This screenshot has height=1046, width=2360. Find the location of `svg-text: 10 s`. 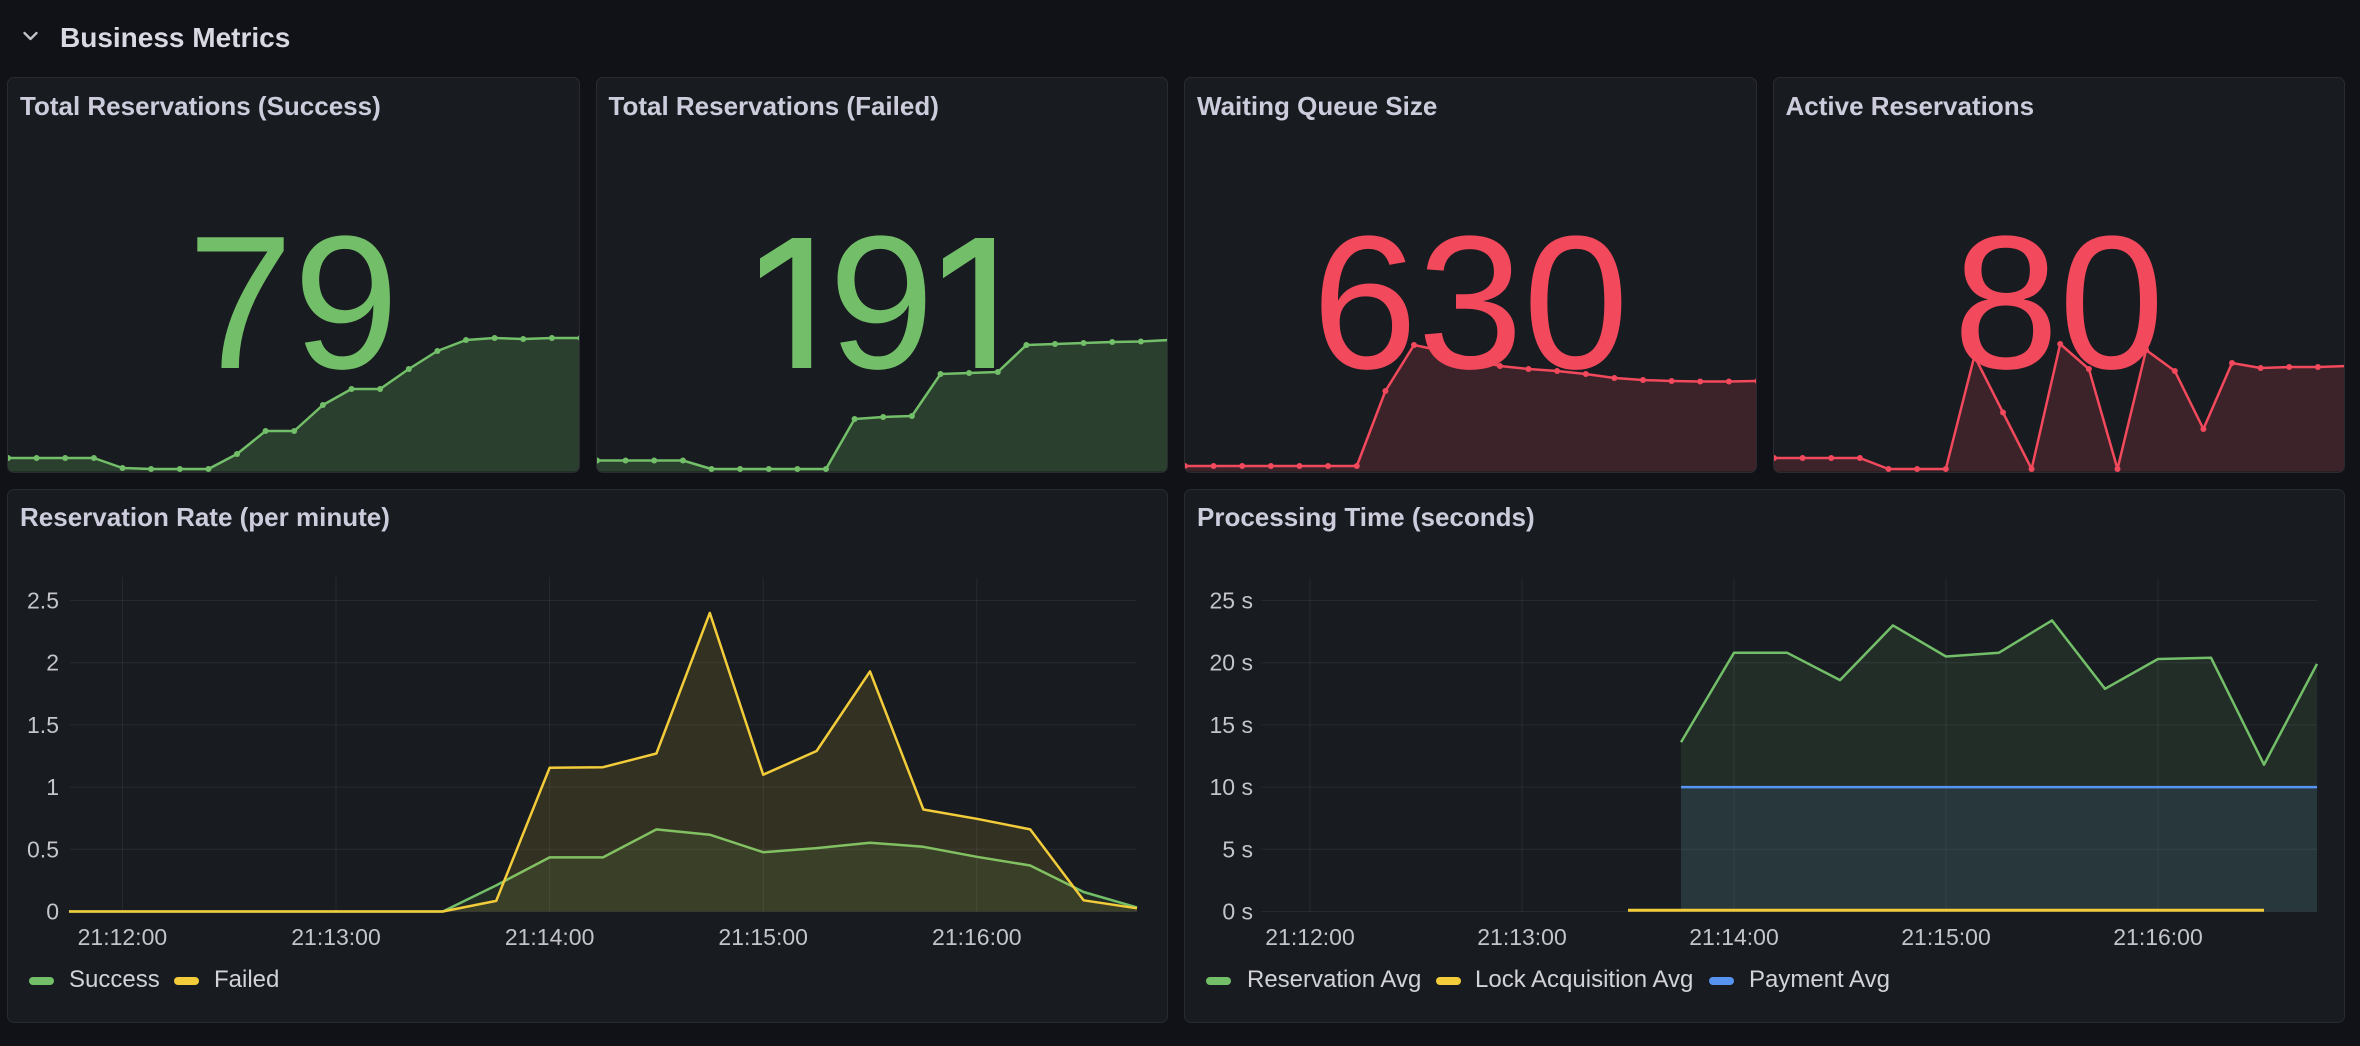

svg-text: 10 s is located at coordinates (1231, 787).